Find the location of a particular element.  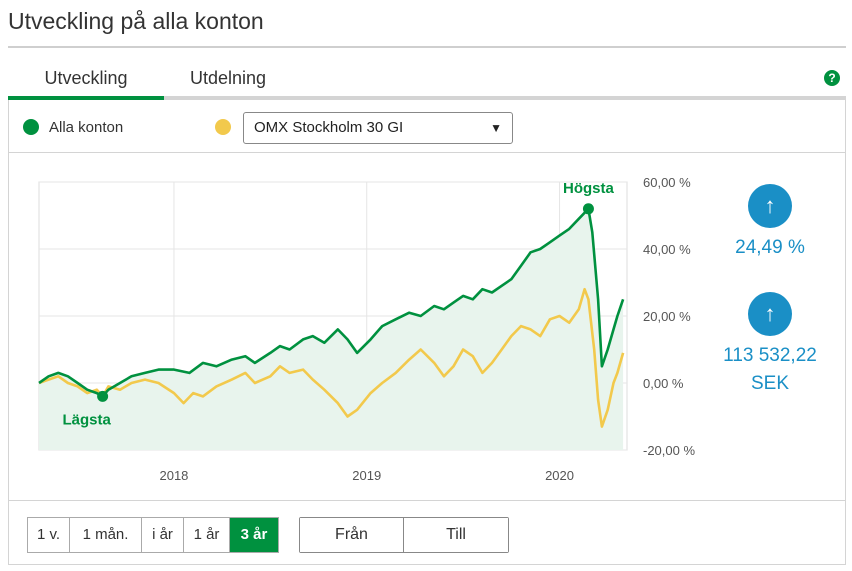

benchmark-select: OMX Stockholm 30 GI ▼ is located at coordinates (378, 128).